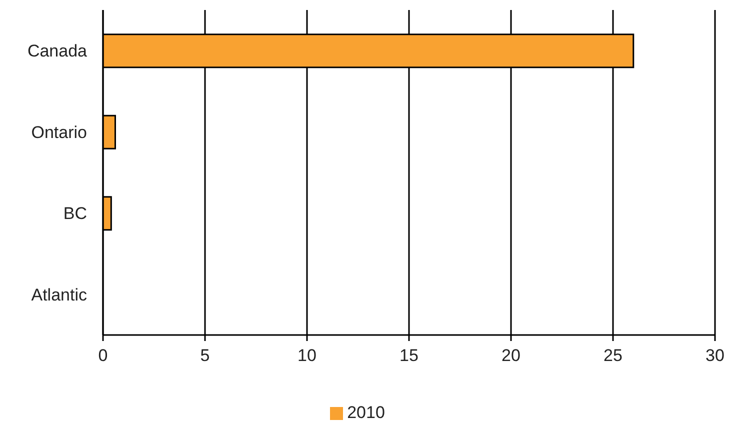  I want to click on legend-label: 2010, so click(366, 412).